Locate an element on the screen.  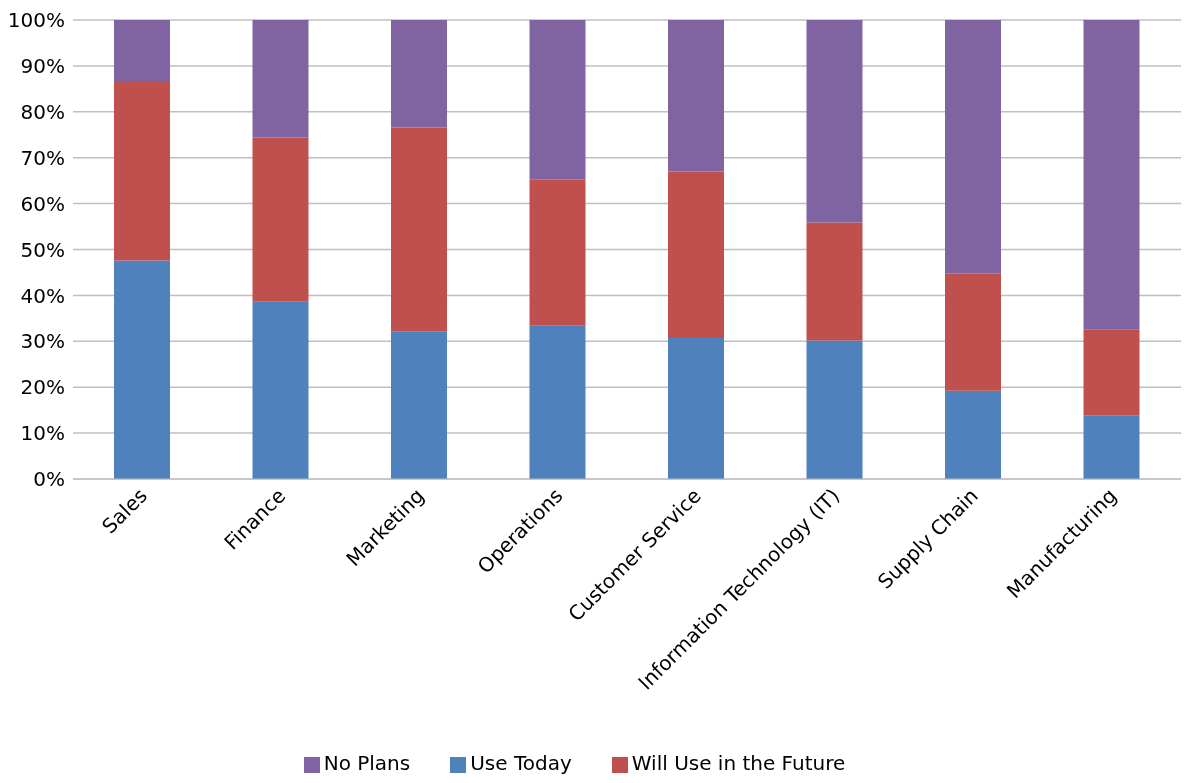
y-tick-label: 100% is located at coordinates (36, 20).